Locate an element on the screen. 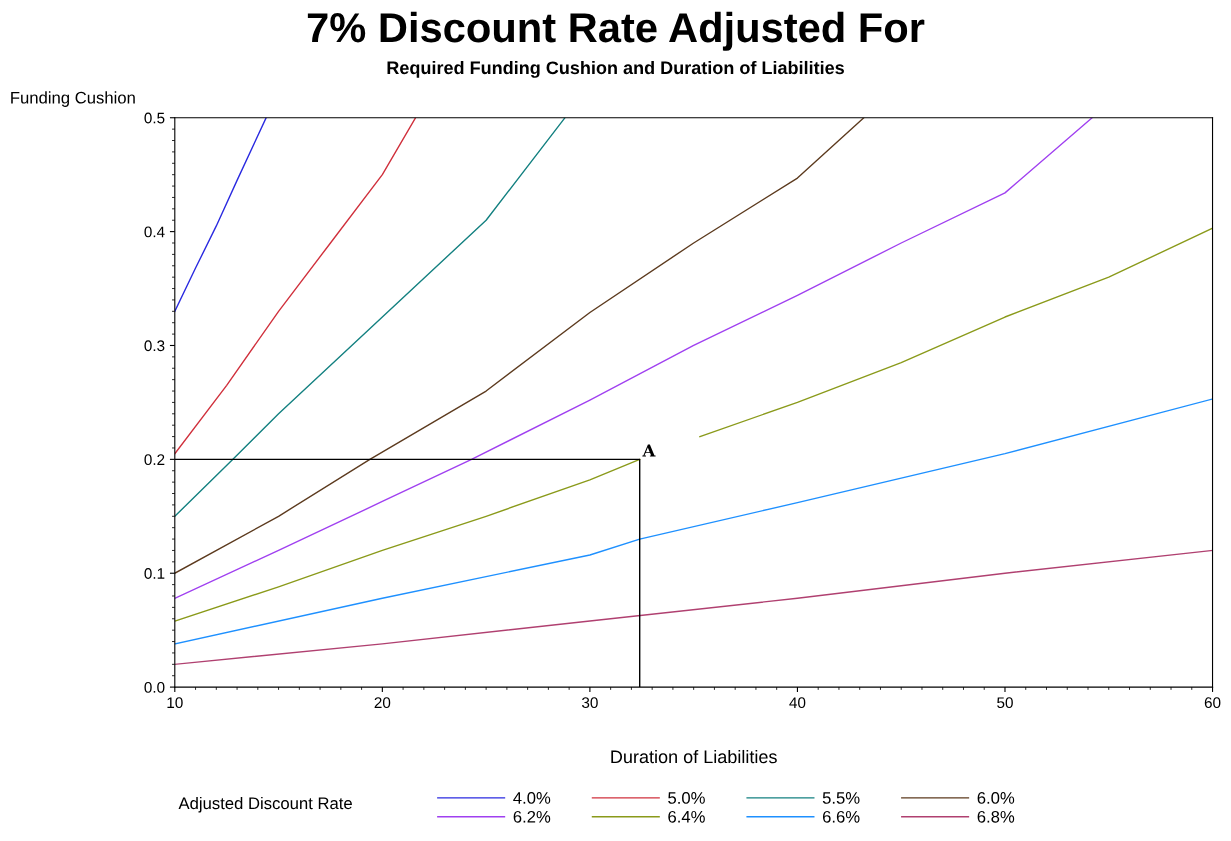  x-tick-label: 20 is located at coordinates (382, 703).